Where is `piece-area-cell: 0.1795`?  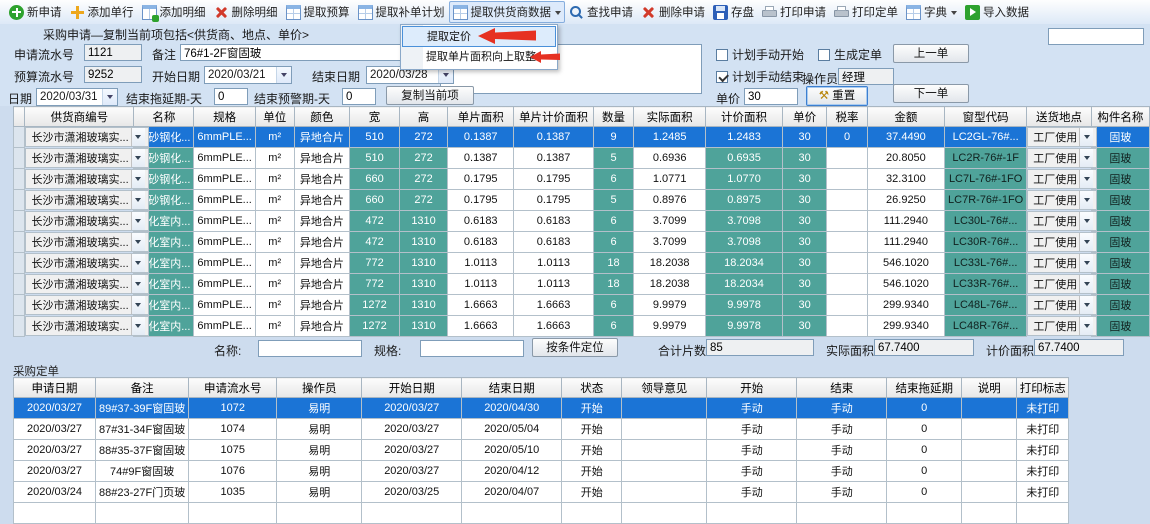 piece-area-cell: 0.1795 is located at coordinates (481, 200).